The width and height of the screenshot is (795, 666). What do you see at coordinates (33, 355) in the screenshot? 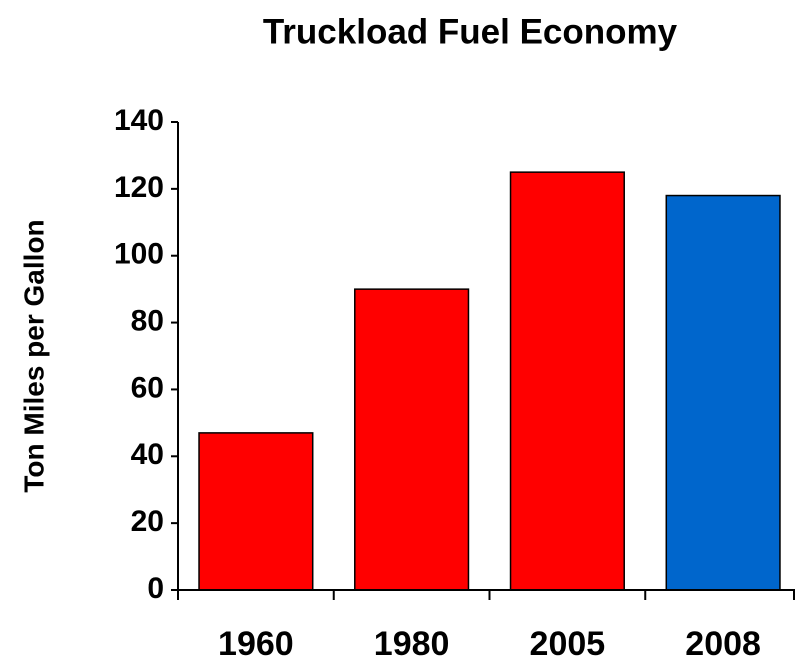
I see `y-axis-label: Ton Miles per Gallon` at bounding box center [33, 355].